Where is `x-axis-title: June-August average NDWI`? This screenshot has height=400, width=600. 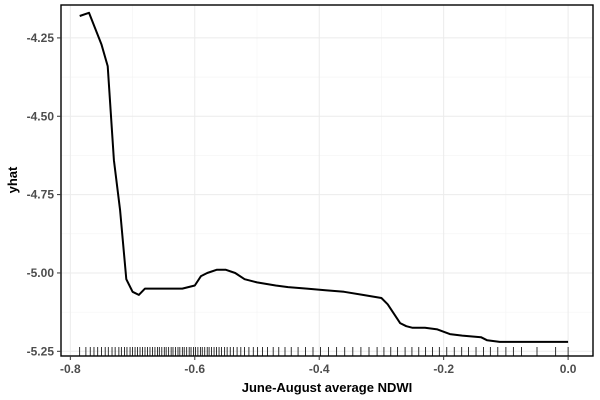
x-axis-title: June-August average NDWI is located at coordinates (327, 387).